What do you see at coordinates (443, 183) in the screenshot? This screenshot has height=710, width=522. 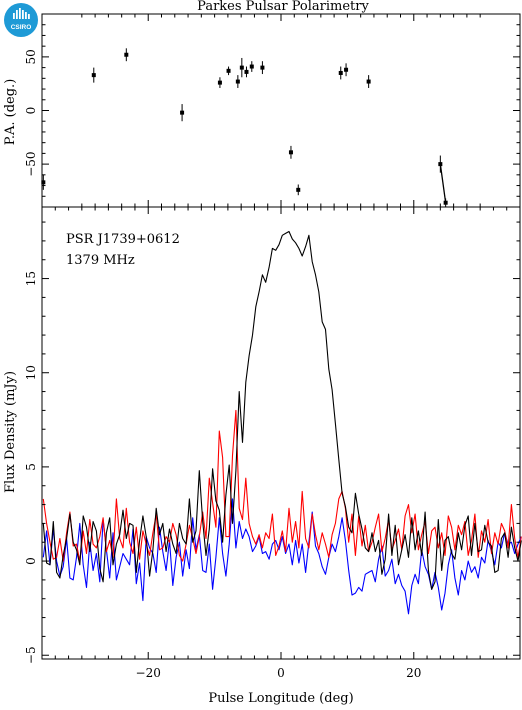 I see `pa-swing-segment` at bounding box center [443, 183].